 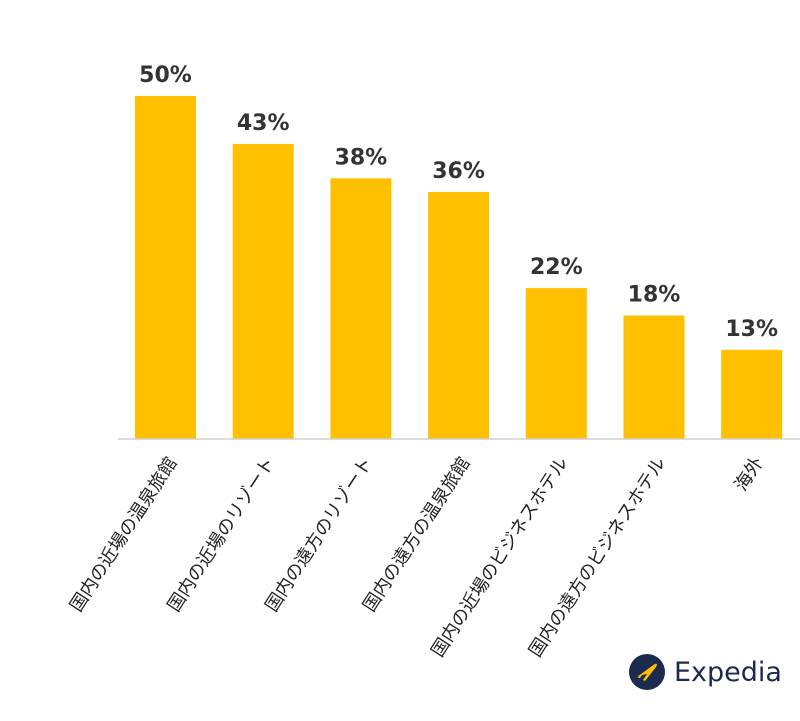 What do you see at coordinates (263, 123) in the screenshot?
I see `data-label: 43%` at bounding box center [263, 123].